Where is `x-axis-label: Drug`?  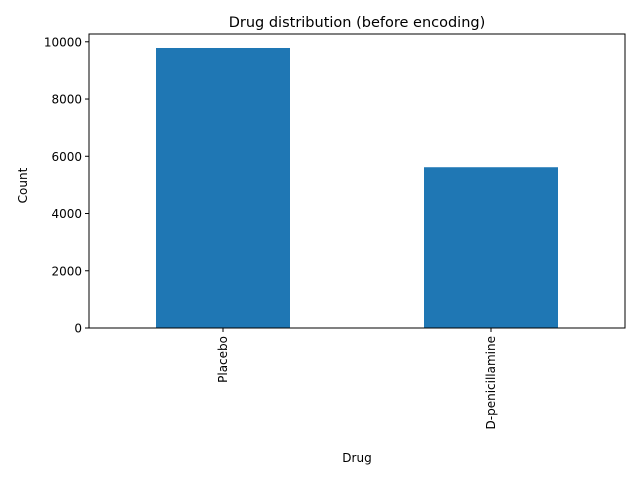
x-axis-label: Drug is located at coordinates (356, 458).